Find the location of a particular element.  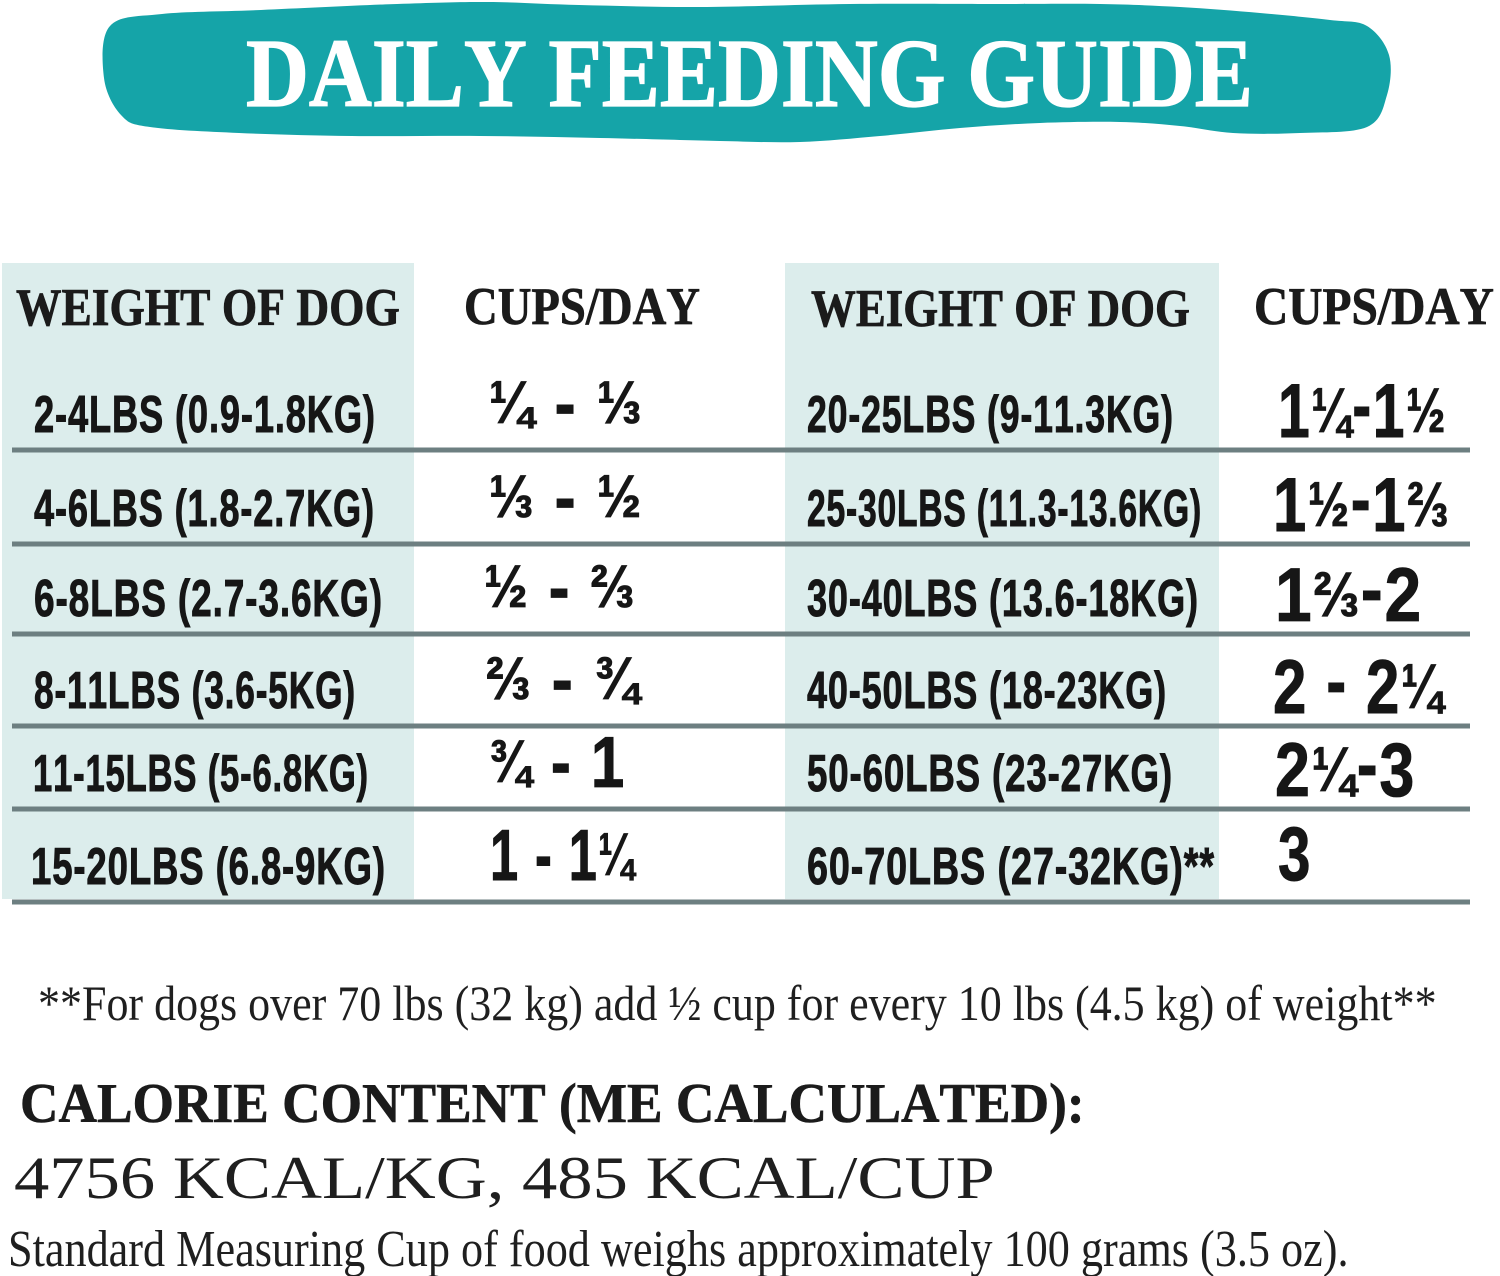

svg-text:CALORIE CONTENT (ME CALCULATED: CALORIE CONTENT (ME CALCULATED): is located at coordinates (552, 1103).